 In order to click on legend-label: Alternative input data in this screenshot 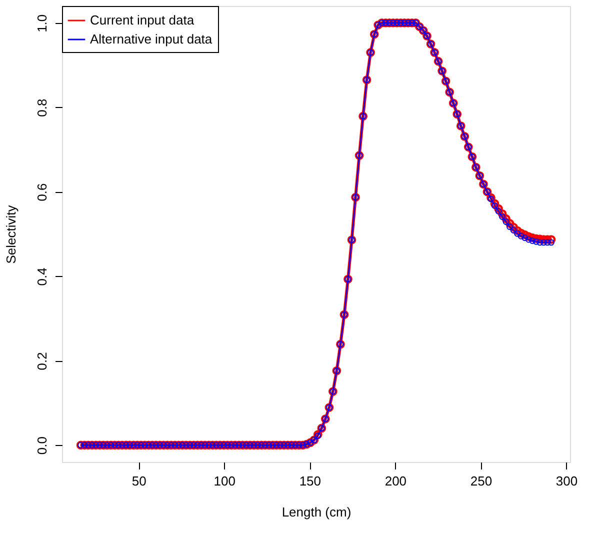, I will do `click(151, 39)`.